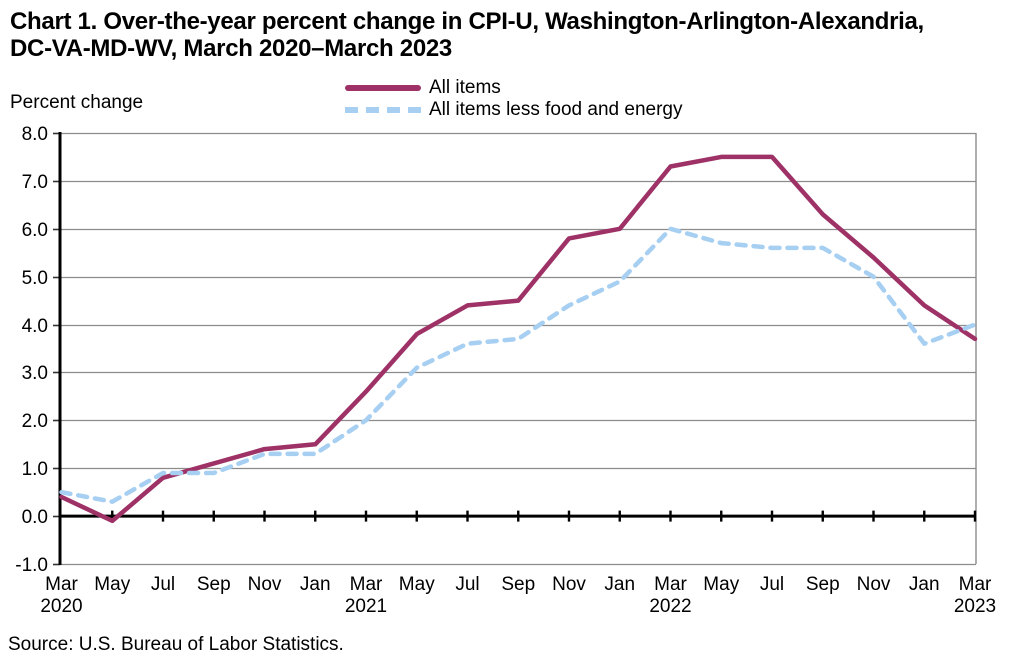 This screenshot has width=1033, height=662. I want to click on y-tick-label: 5.0, so click(35, 278).